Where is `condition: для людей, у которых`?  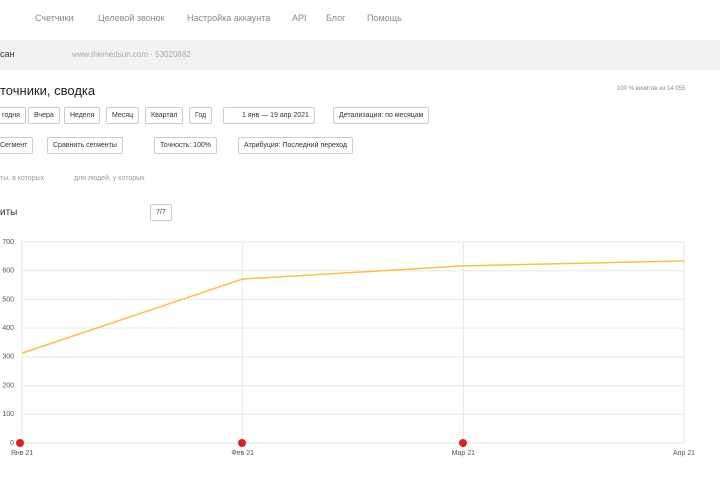
condition: для людей, у которых is located at coordinates (109, 178).